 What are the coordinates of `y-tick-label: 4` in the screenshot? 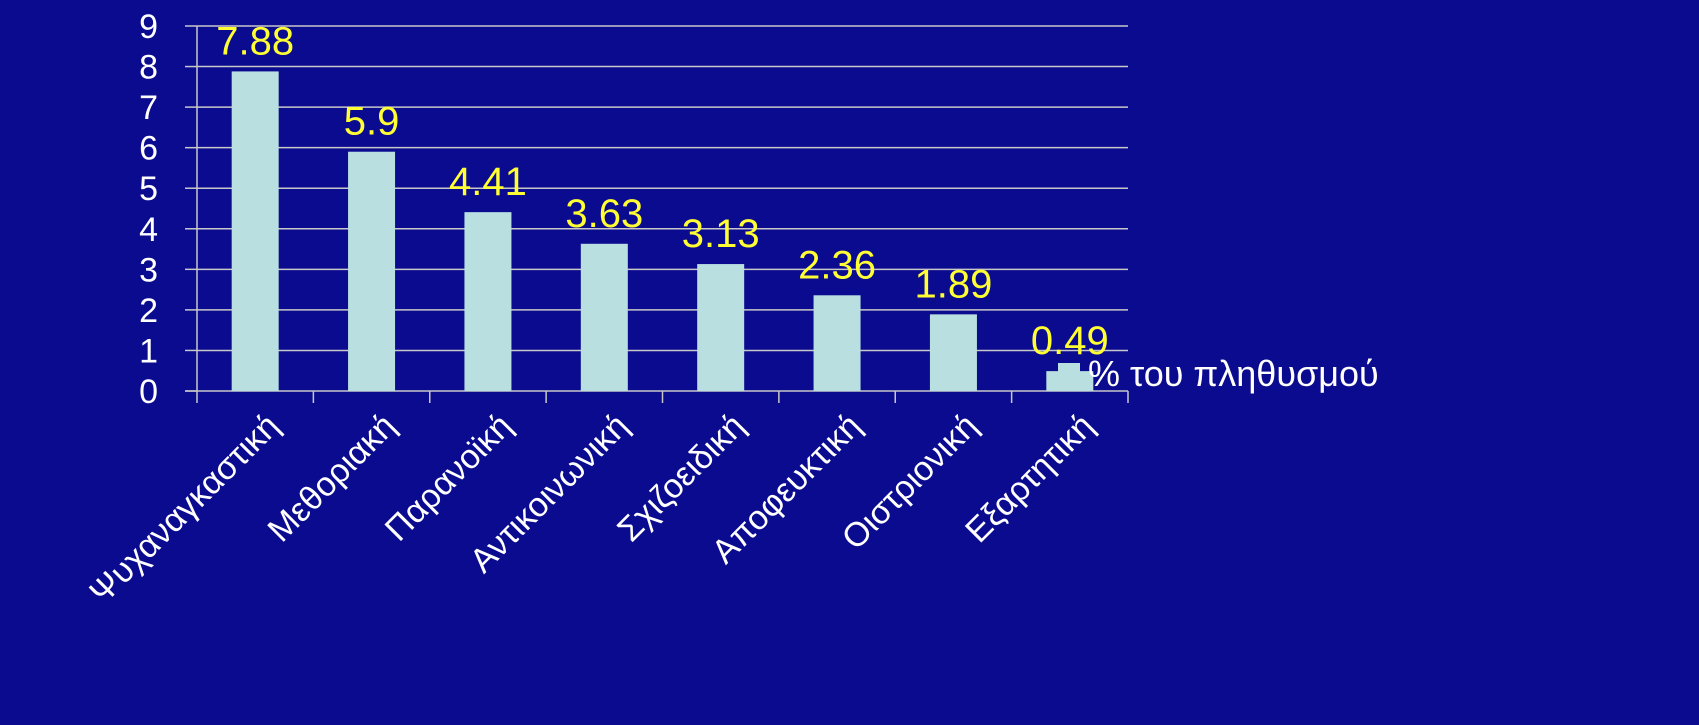 It's located at (148, 230).